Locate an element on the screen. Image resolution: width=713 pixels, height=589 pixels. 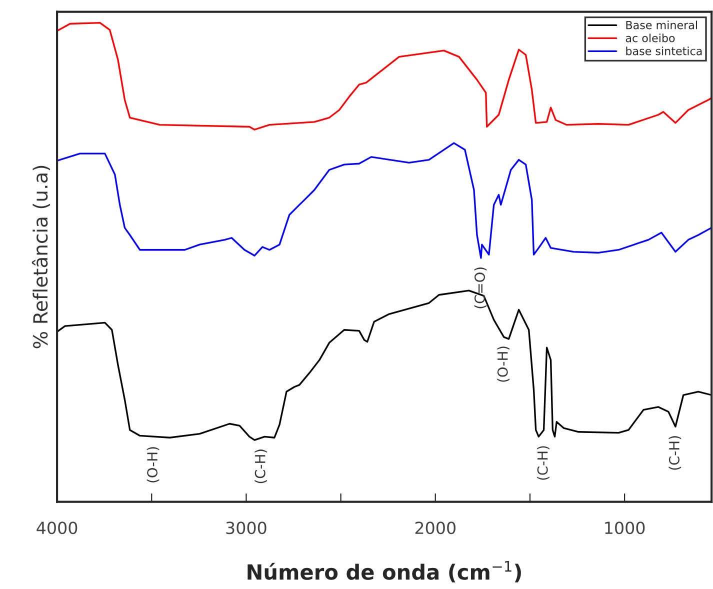
legend-label: ac oleibo is located at coordinates (650, 38).